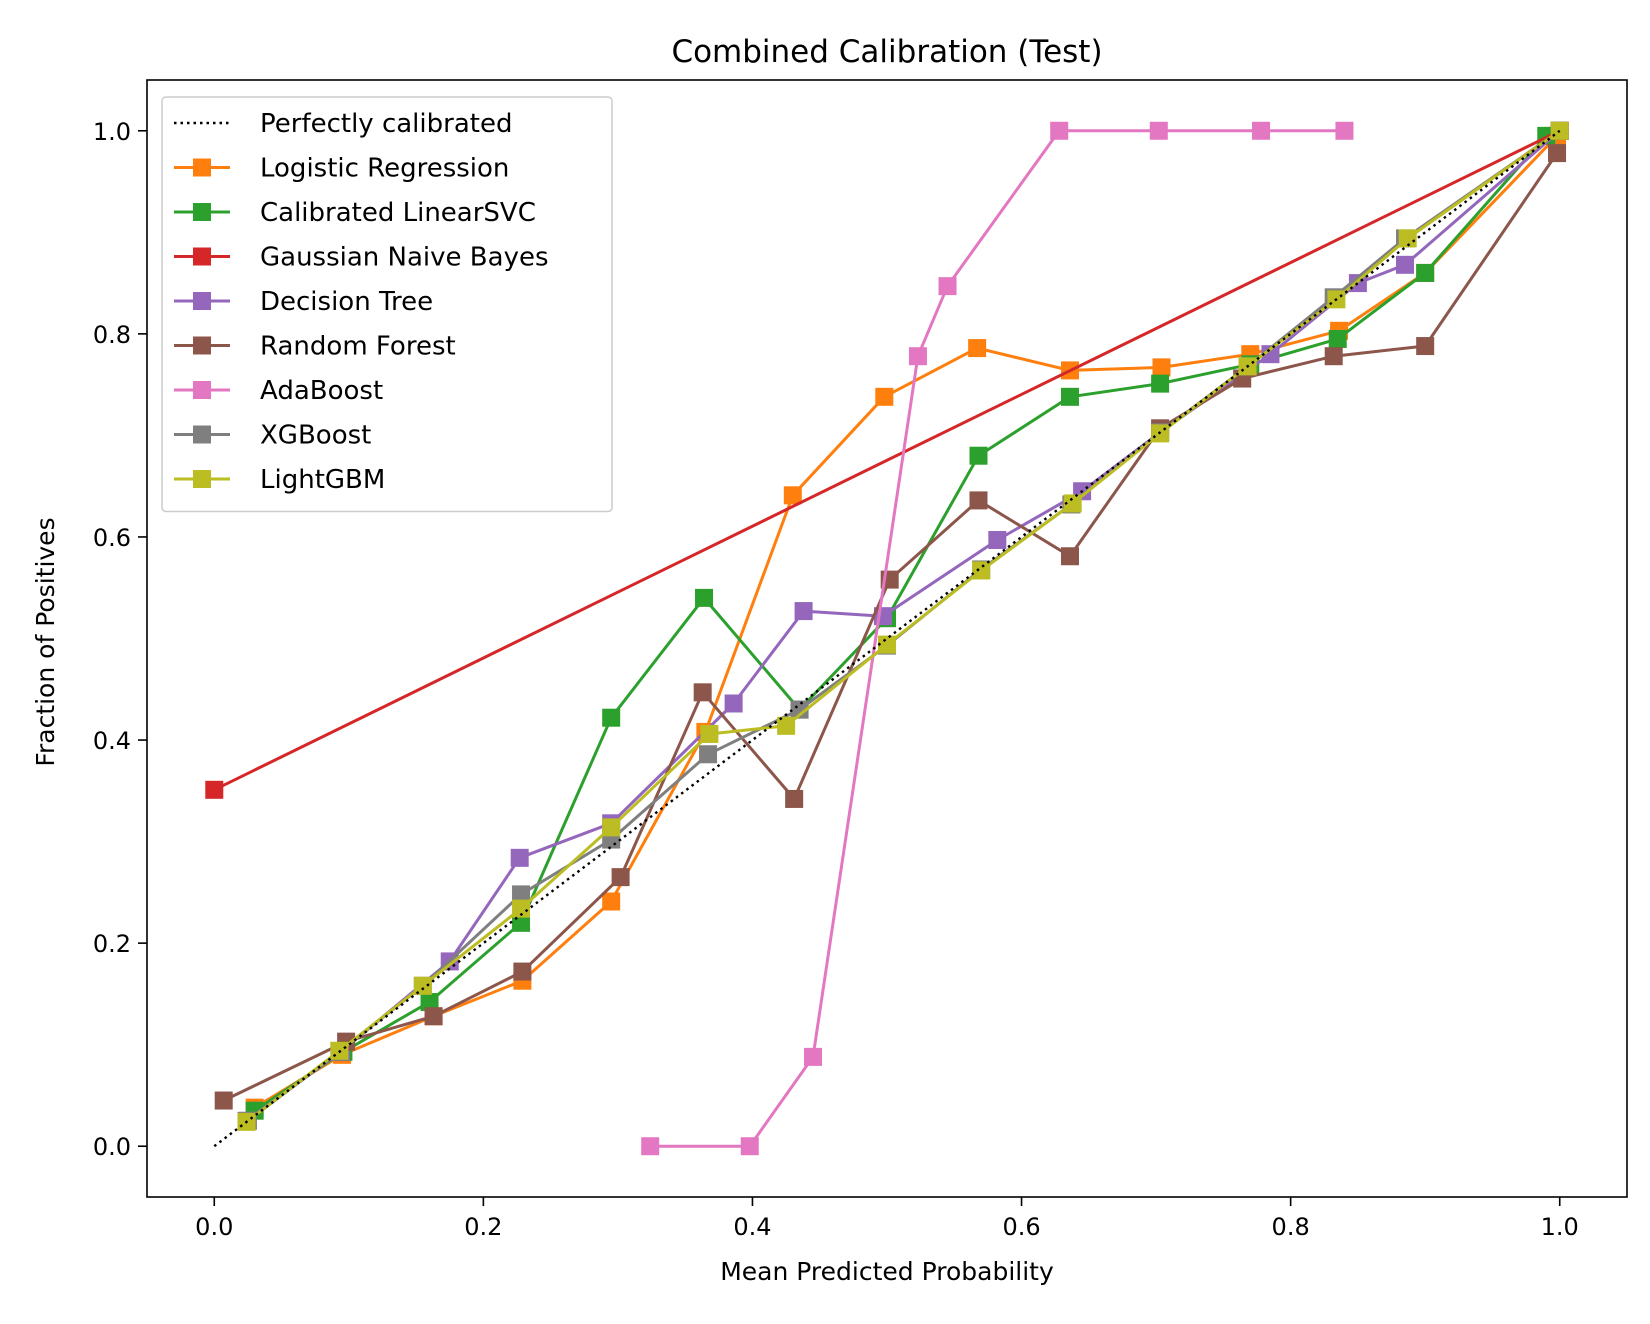  What do you see at coordinates (346, 302) in the screenshot?
I see `legend-label-decision-tree: Decision Tree` at bounding box center [346, 302].